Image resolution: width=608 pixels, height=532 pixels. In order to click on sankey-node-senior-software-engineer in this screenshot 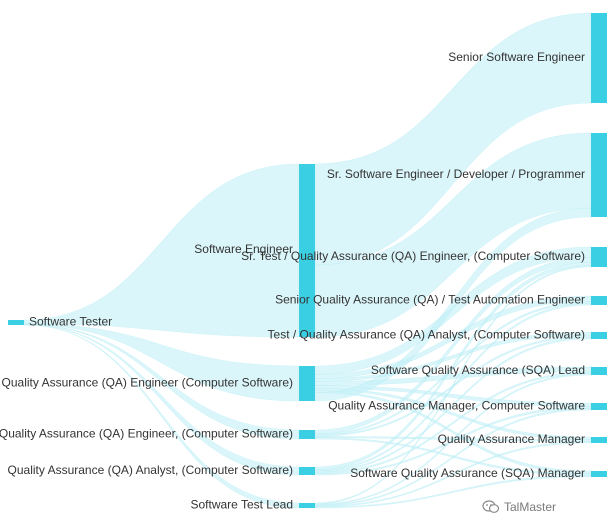, I will do `click(599, 58)`.